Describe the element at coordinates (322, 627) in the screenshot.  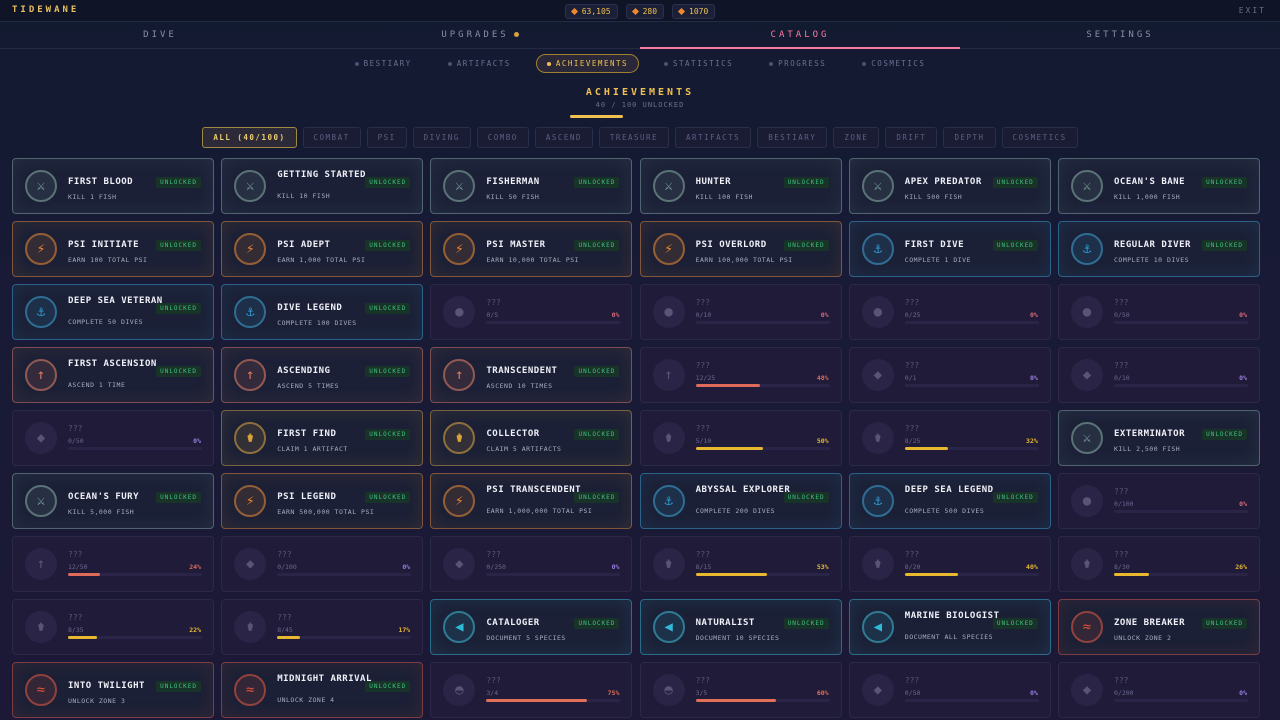
I see `achievement-card: ⚱??? 8/45 17%` at that location.